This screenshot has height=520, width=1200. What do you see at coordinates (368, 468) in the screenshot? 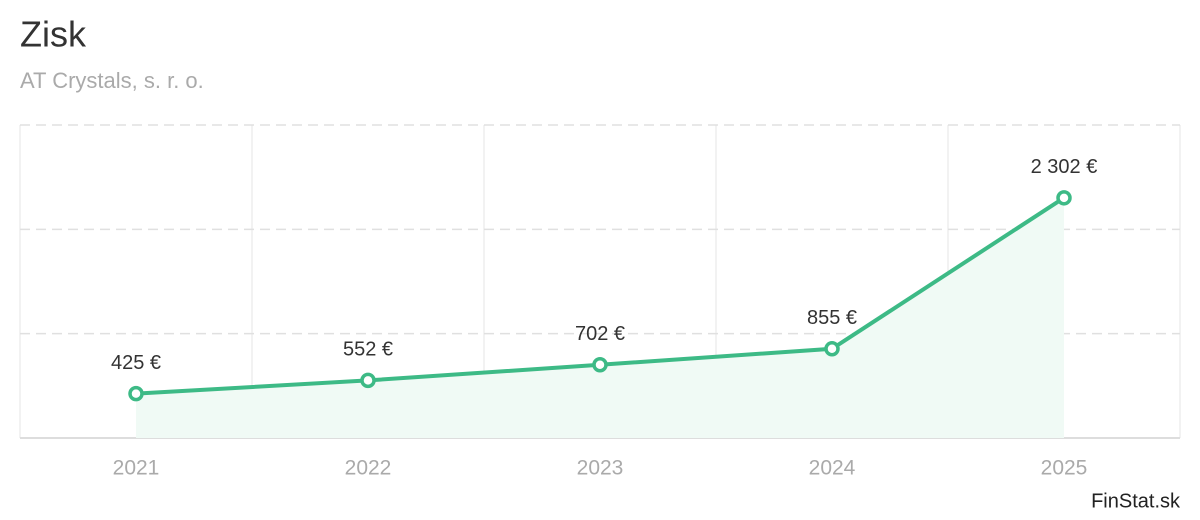
I see `x-tick-label: 2022` at bounding box center [368, 468].